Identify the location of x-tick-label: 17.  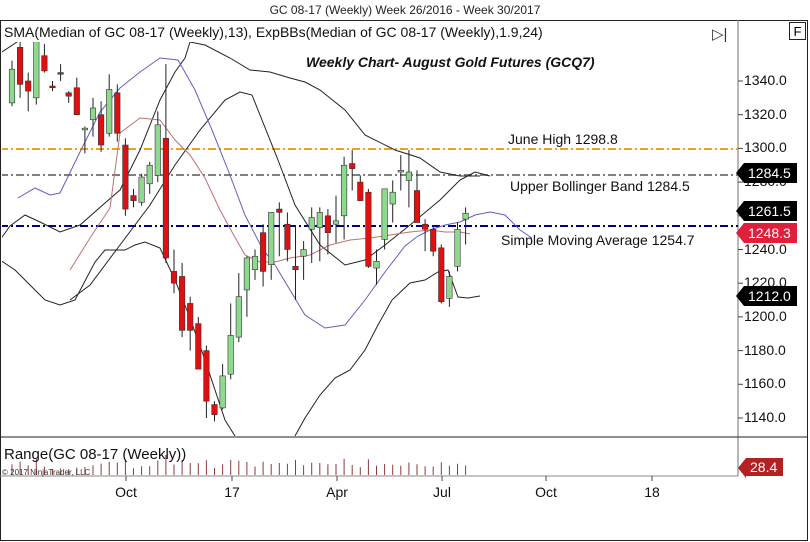
(232, 492).